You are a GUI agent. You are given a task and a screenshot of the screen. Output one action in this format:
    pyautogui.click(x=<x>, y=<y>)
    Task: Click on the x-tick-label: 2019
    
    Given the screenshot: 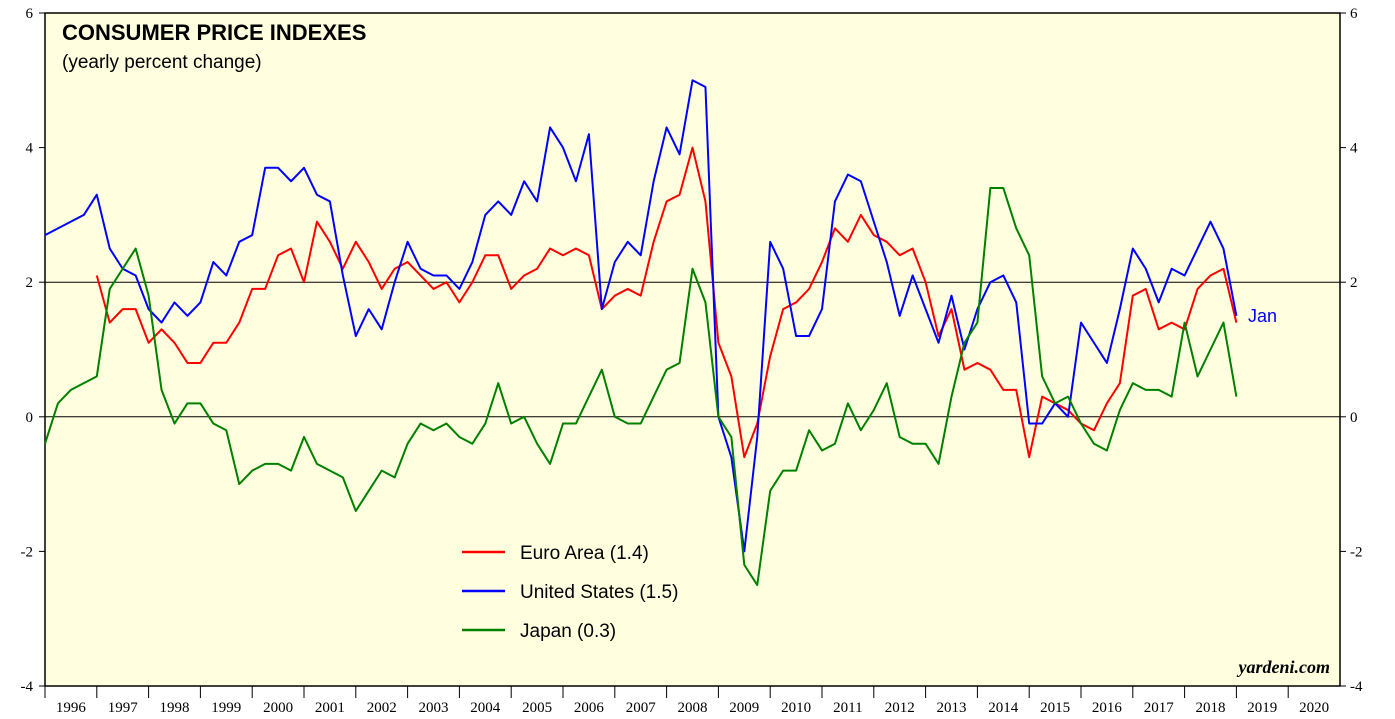 What is the action you would take?
    pyautogui.click(x=1262, y=708)
    